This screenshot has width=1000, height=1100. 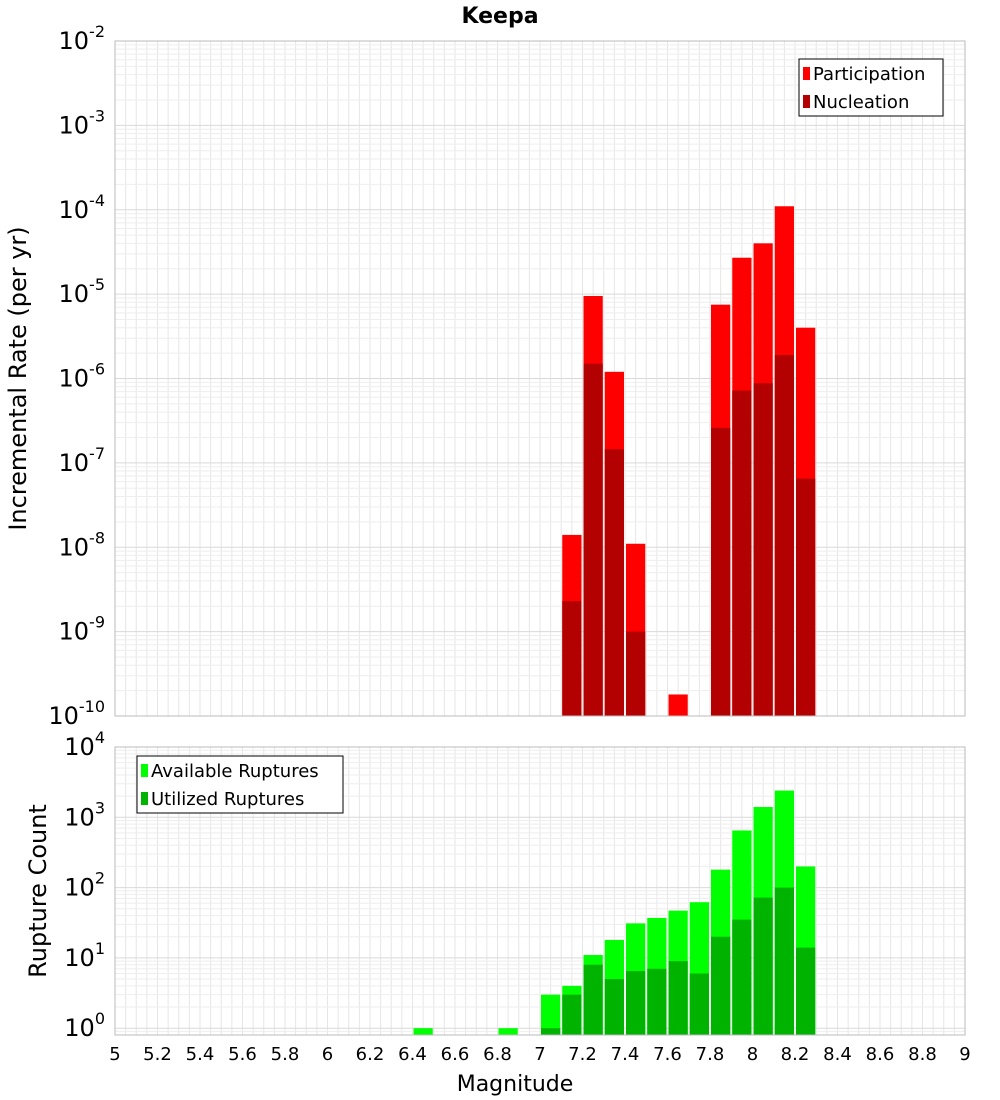 What do you see at coordinates (82, 207) in the screenshot?
I see `y-tick-label: 10⁻⁴` at bounding box center [82, 207].